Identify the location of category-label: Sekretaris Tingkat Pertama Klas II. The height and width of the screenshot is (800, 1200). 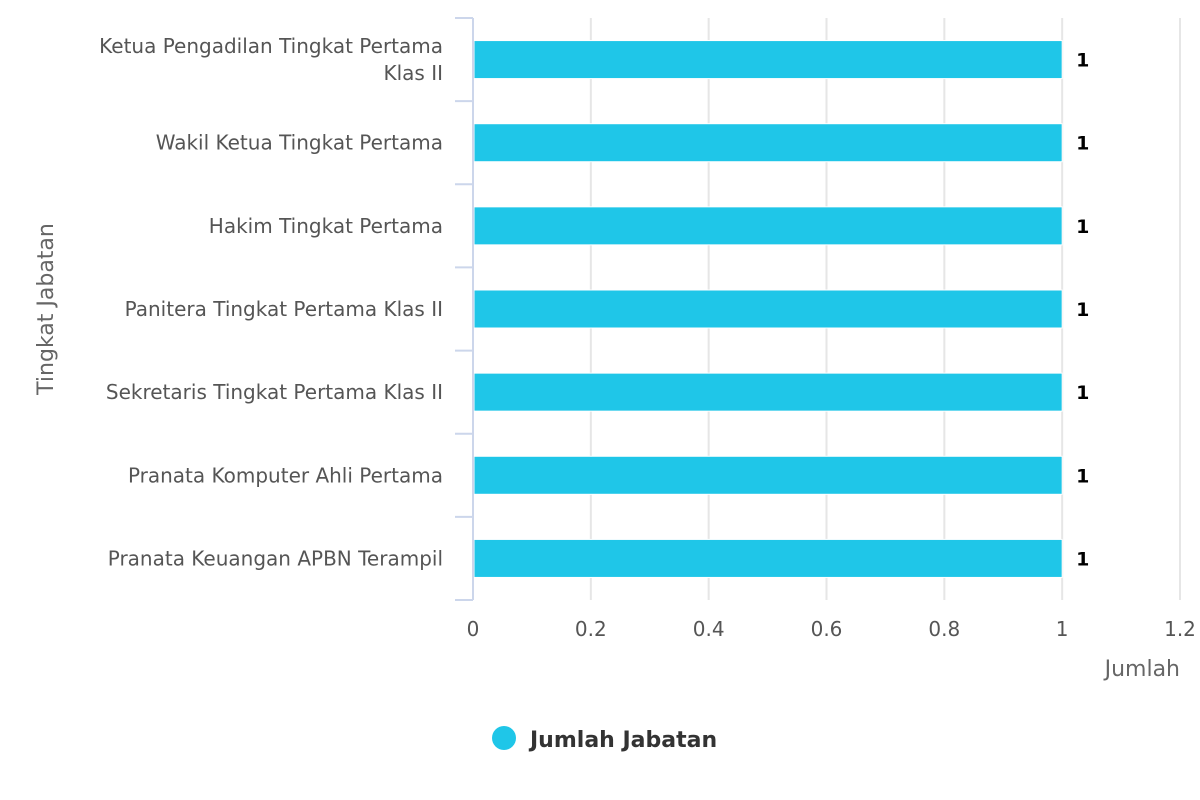
(274, 392).